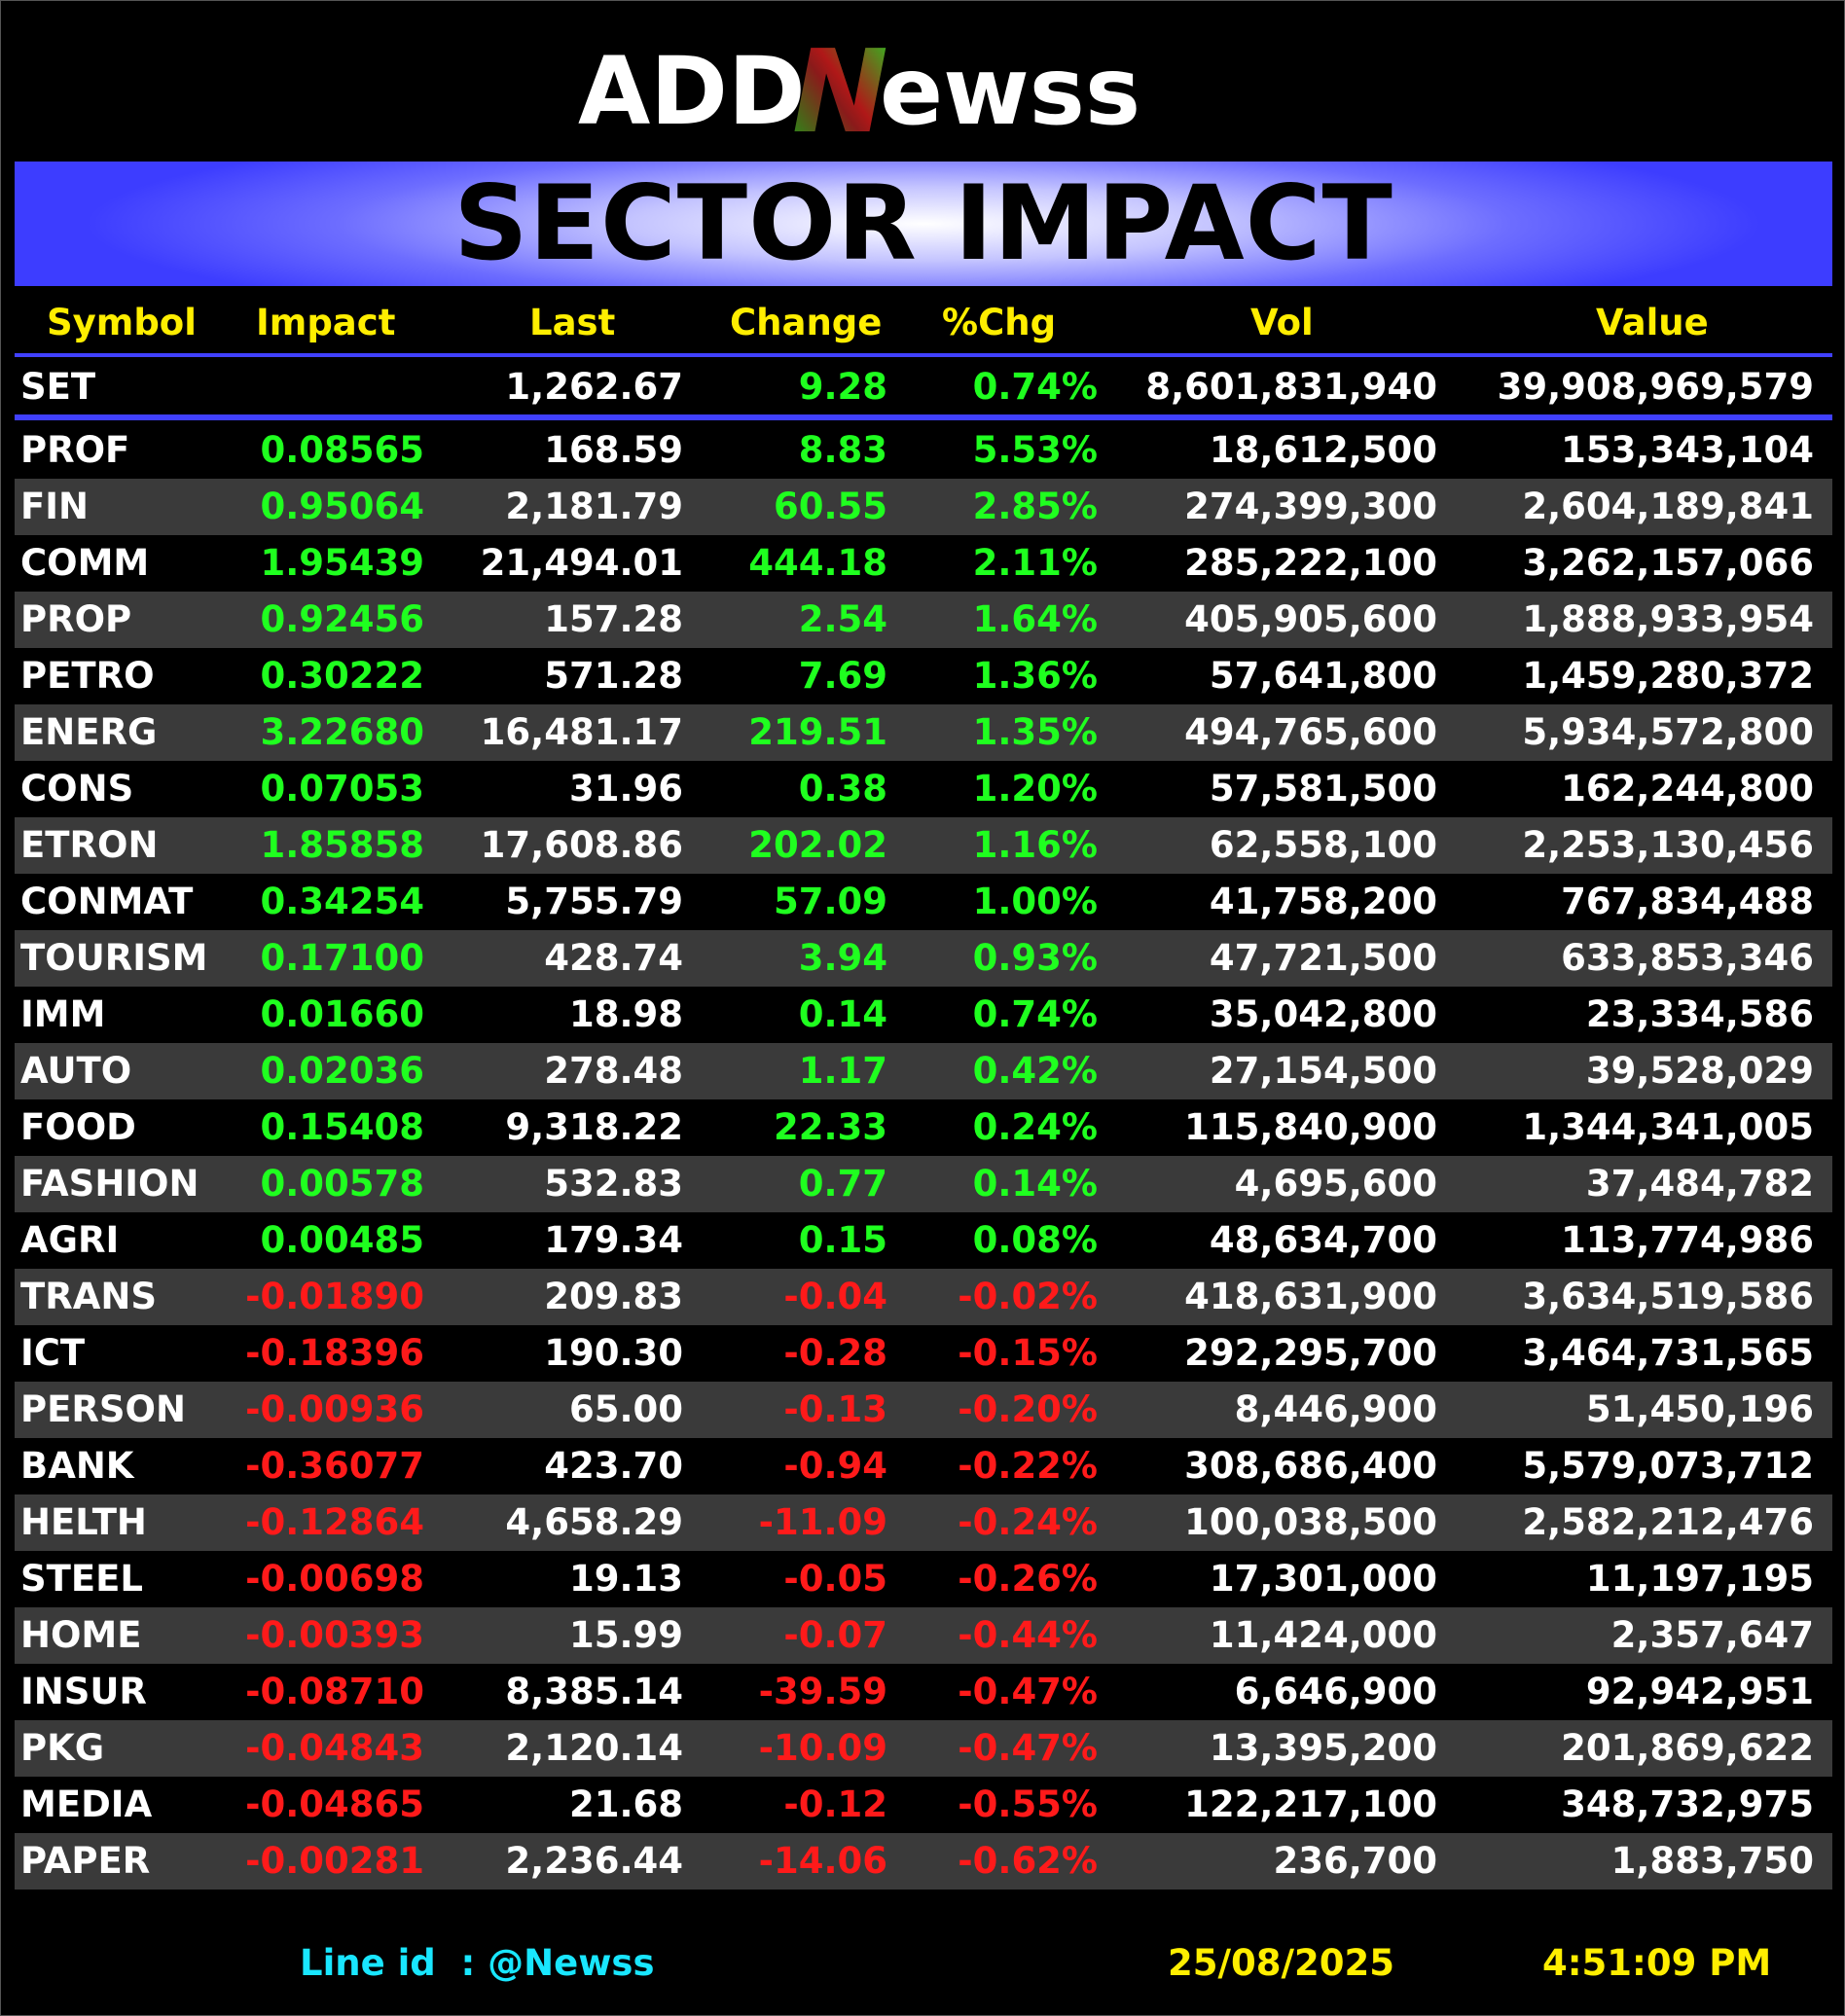  I want to click on footer-line-id: Line id : @Newss, so click(477, 1963).